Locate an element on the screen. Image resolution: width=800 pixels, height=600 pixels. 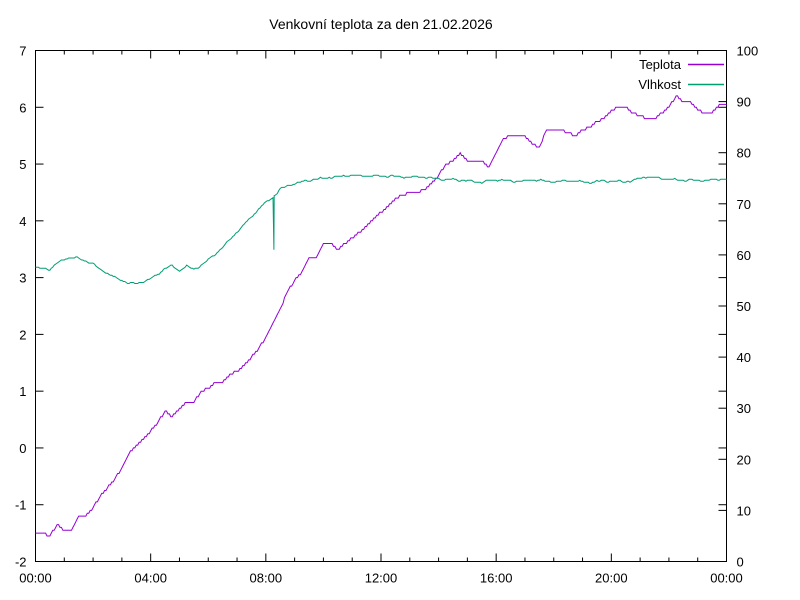
y2-tick-label: 50 is located at coordinates (744, 306).